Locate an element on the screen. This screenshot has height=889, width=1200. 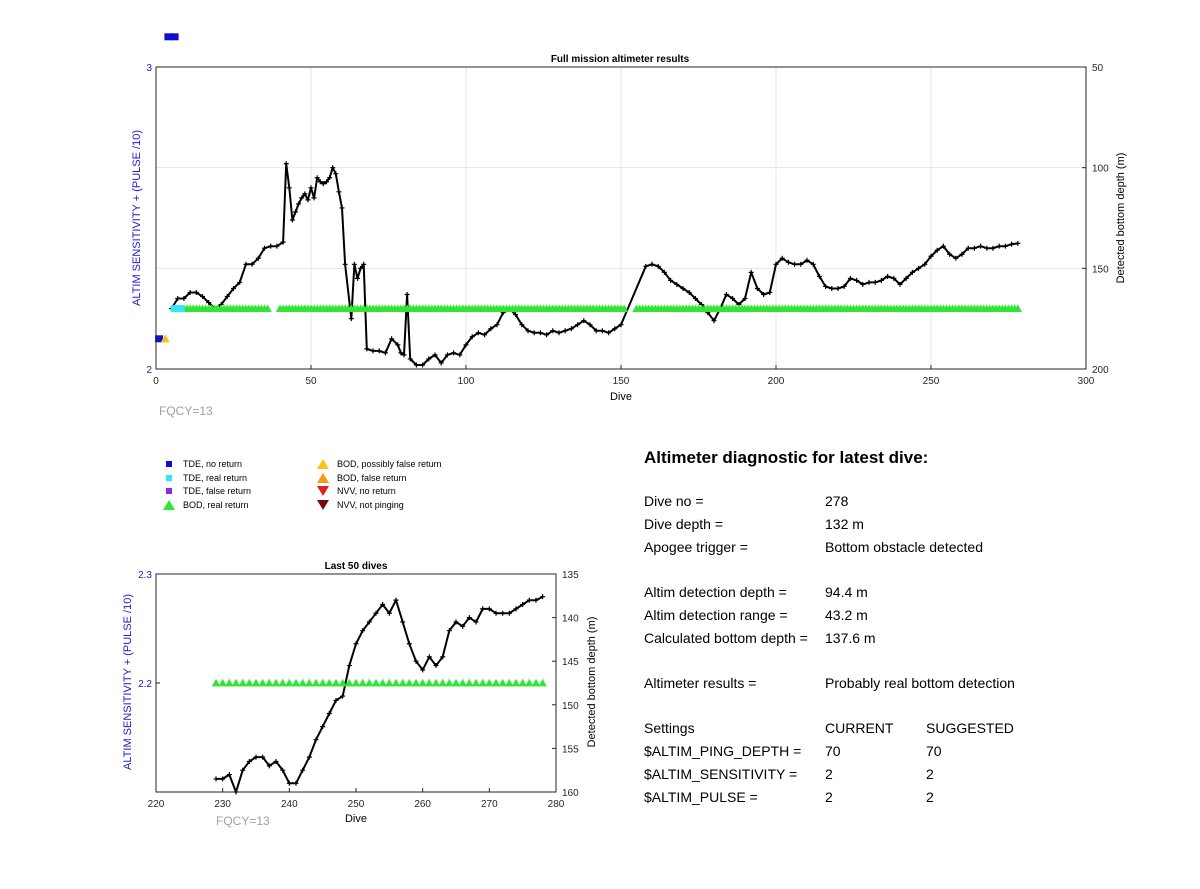
legend-item: BOD, possibly false return is located at coordinates (375, 464).